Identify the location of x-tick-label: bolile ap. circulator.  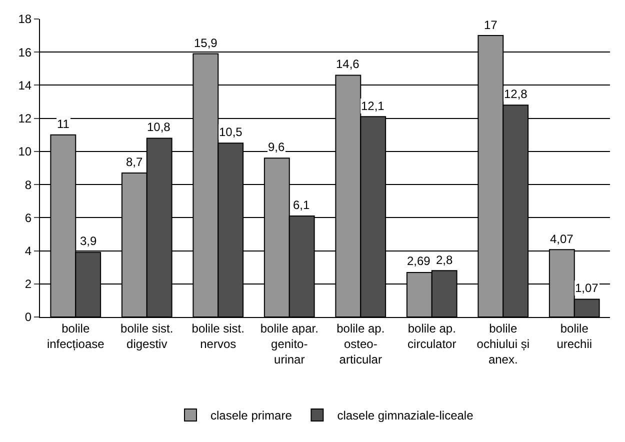
(432, 336).